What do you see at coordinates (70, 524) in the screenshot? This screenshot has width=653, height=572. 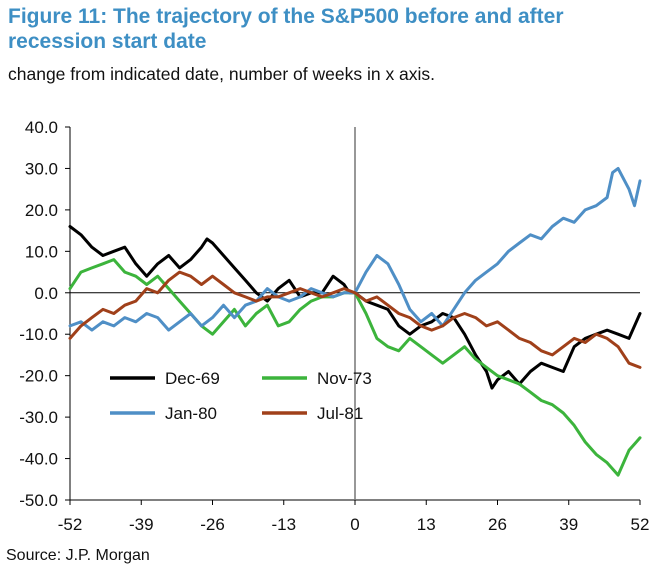 I see `x-tick-label: -52` at bounding box center [70, 524].